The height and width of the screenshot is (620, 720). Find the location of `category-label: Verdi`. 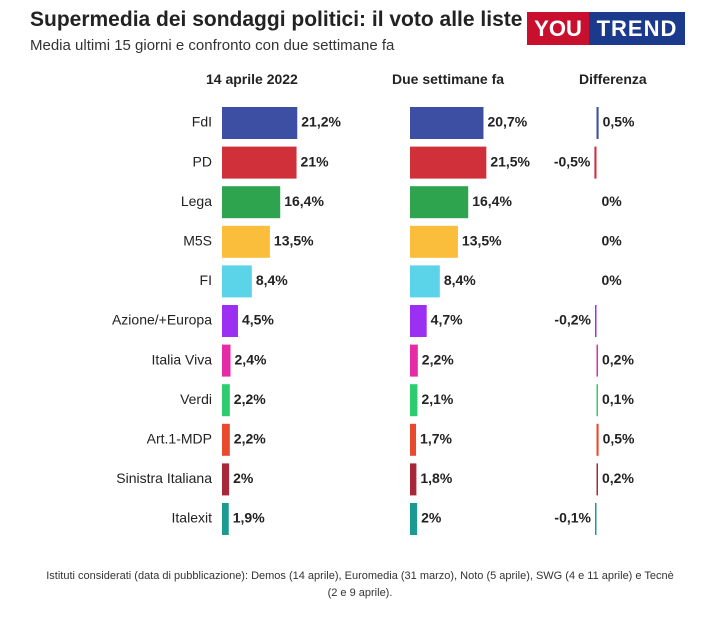

category-label: Verdi is located at coordinates (196, 399).